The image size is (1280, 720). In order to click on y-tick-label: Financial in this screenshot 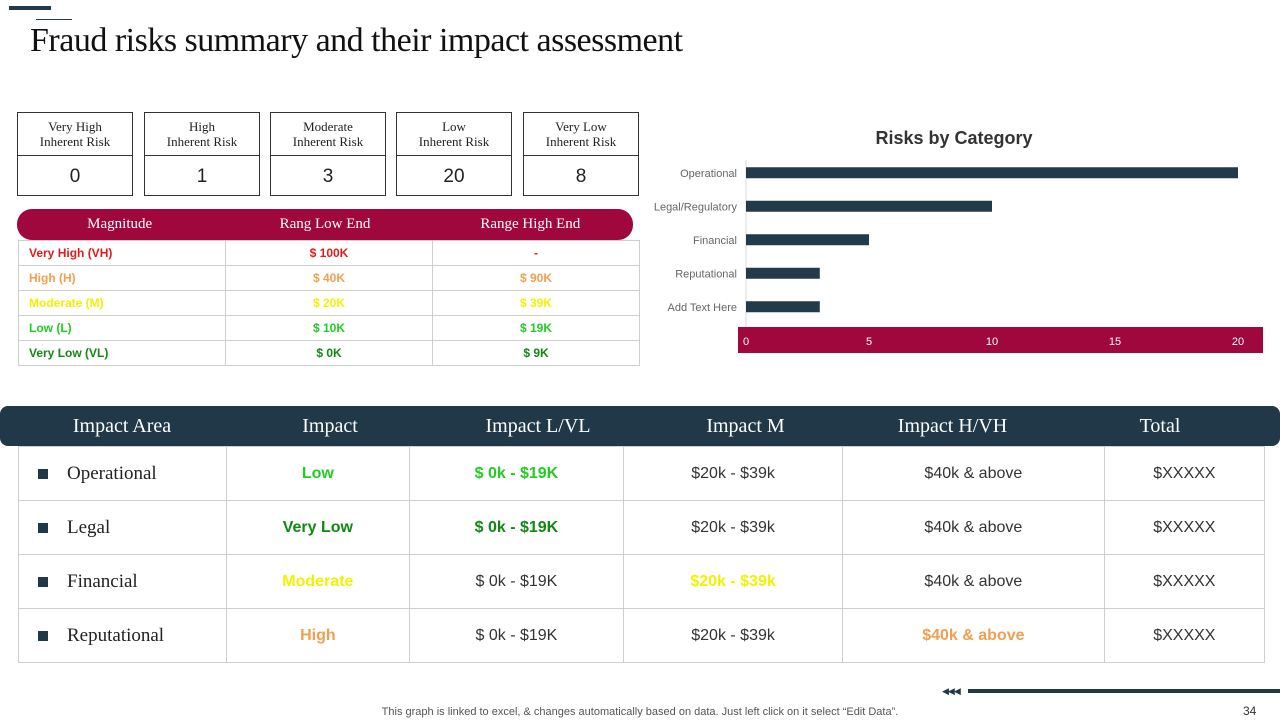, I will do `click(715, 241)`.